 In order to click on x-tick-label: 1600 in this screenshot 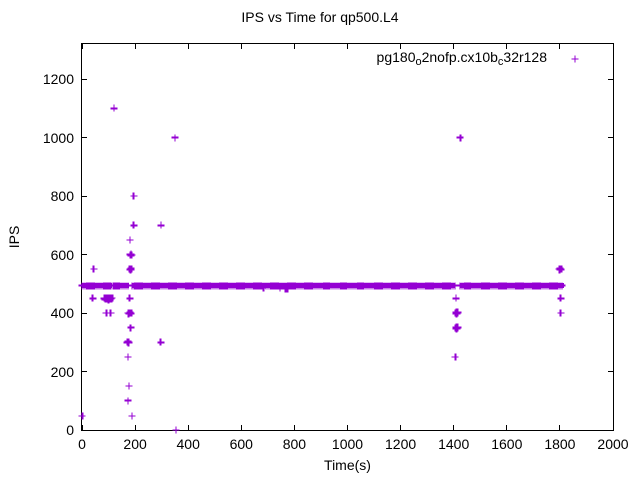, I will do `click(507, 444)`.